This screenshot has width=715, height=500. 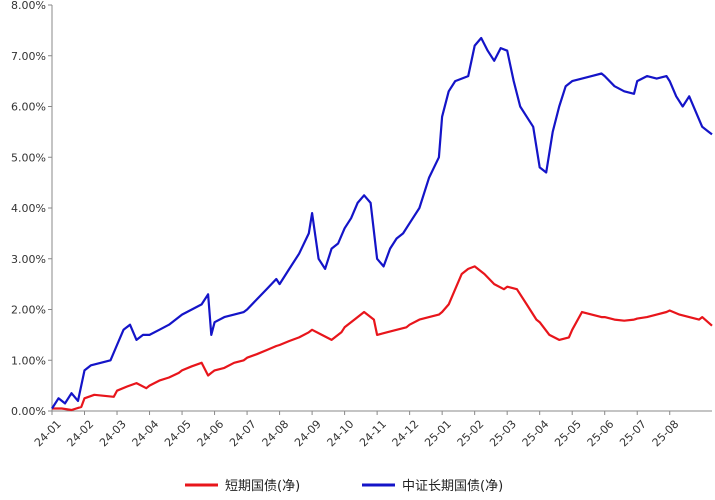 What do you see at coordinates (666, 434) in the screenshot?
I see `x-tick-label: 25-08` at bounding box center [666, 434].